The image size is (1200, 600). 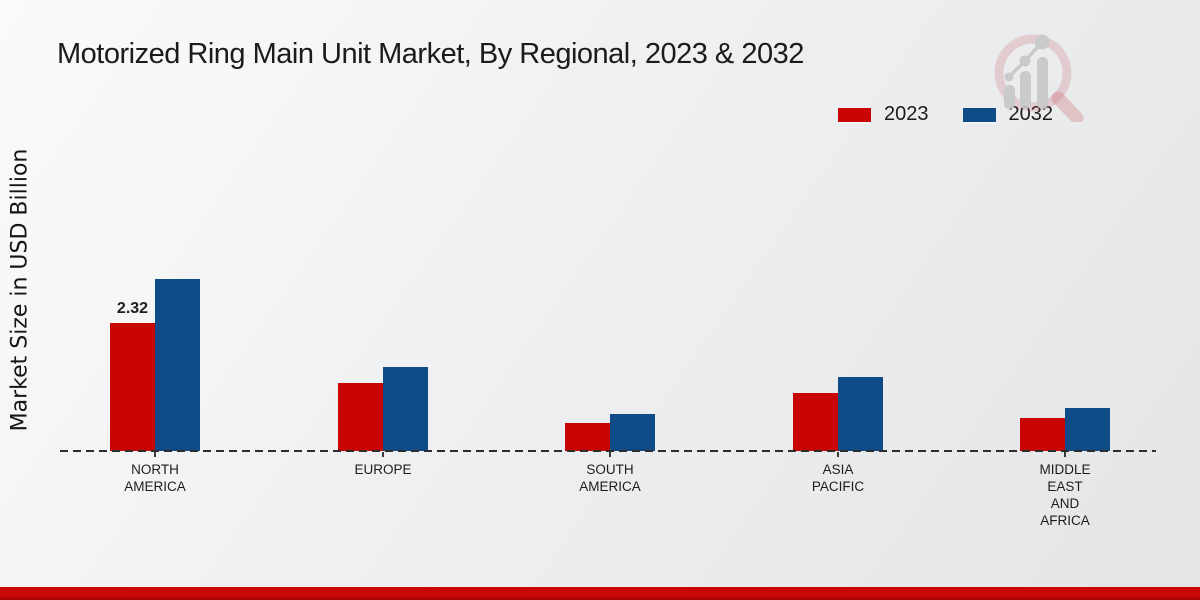 What do you see at coordinates (360, 417) in the screenshot?
I see `bar-2023-europe` at bounding box center [360, 417].